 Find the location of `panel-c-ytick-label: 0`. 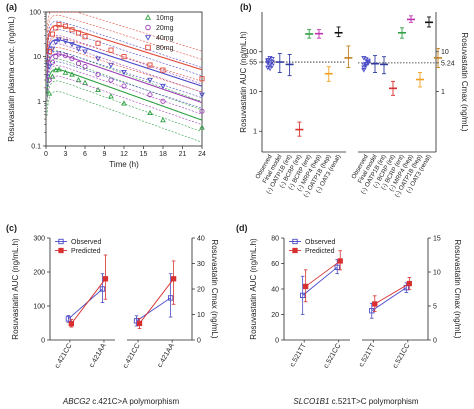

panel-c-ytick-label: 0 is located at coordinates (43, 341).